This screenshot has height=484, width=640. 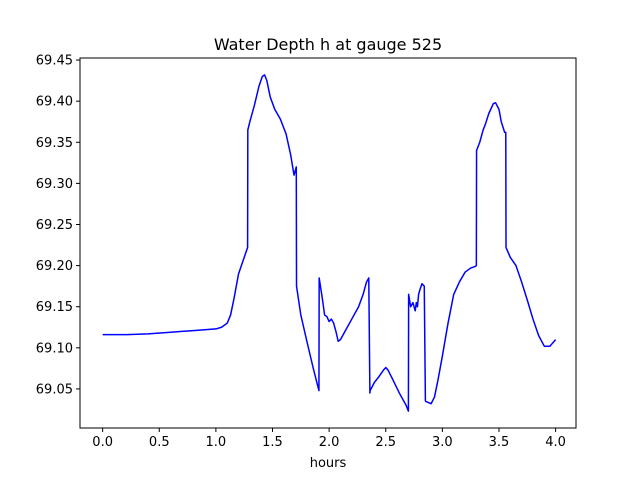 What do you see at coordinates (54, 143) in the screenshot?
I see `y-tick-label: 69.35` at bounding box center [54, 143].